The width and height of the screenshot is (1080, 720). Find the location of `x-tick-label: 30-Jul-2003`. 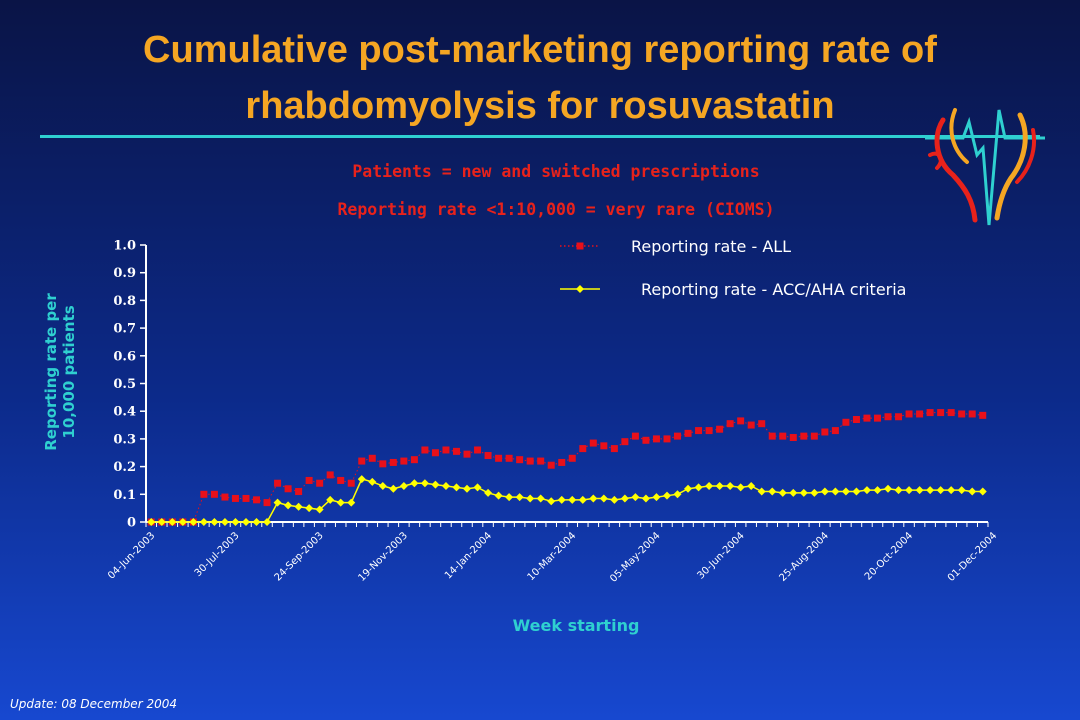

x-tick-label: 30-Jul-2003 is located at coordinates (217, 554).